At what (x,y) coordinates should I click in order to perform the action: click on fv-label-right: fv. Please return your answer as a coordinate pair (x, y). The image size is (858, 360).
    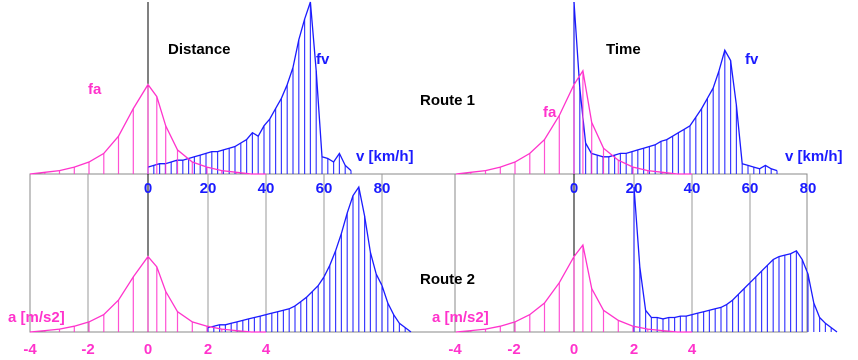
    Looking at the image, I should click on (752, 59).